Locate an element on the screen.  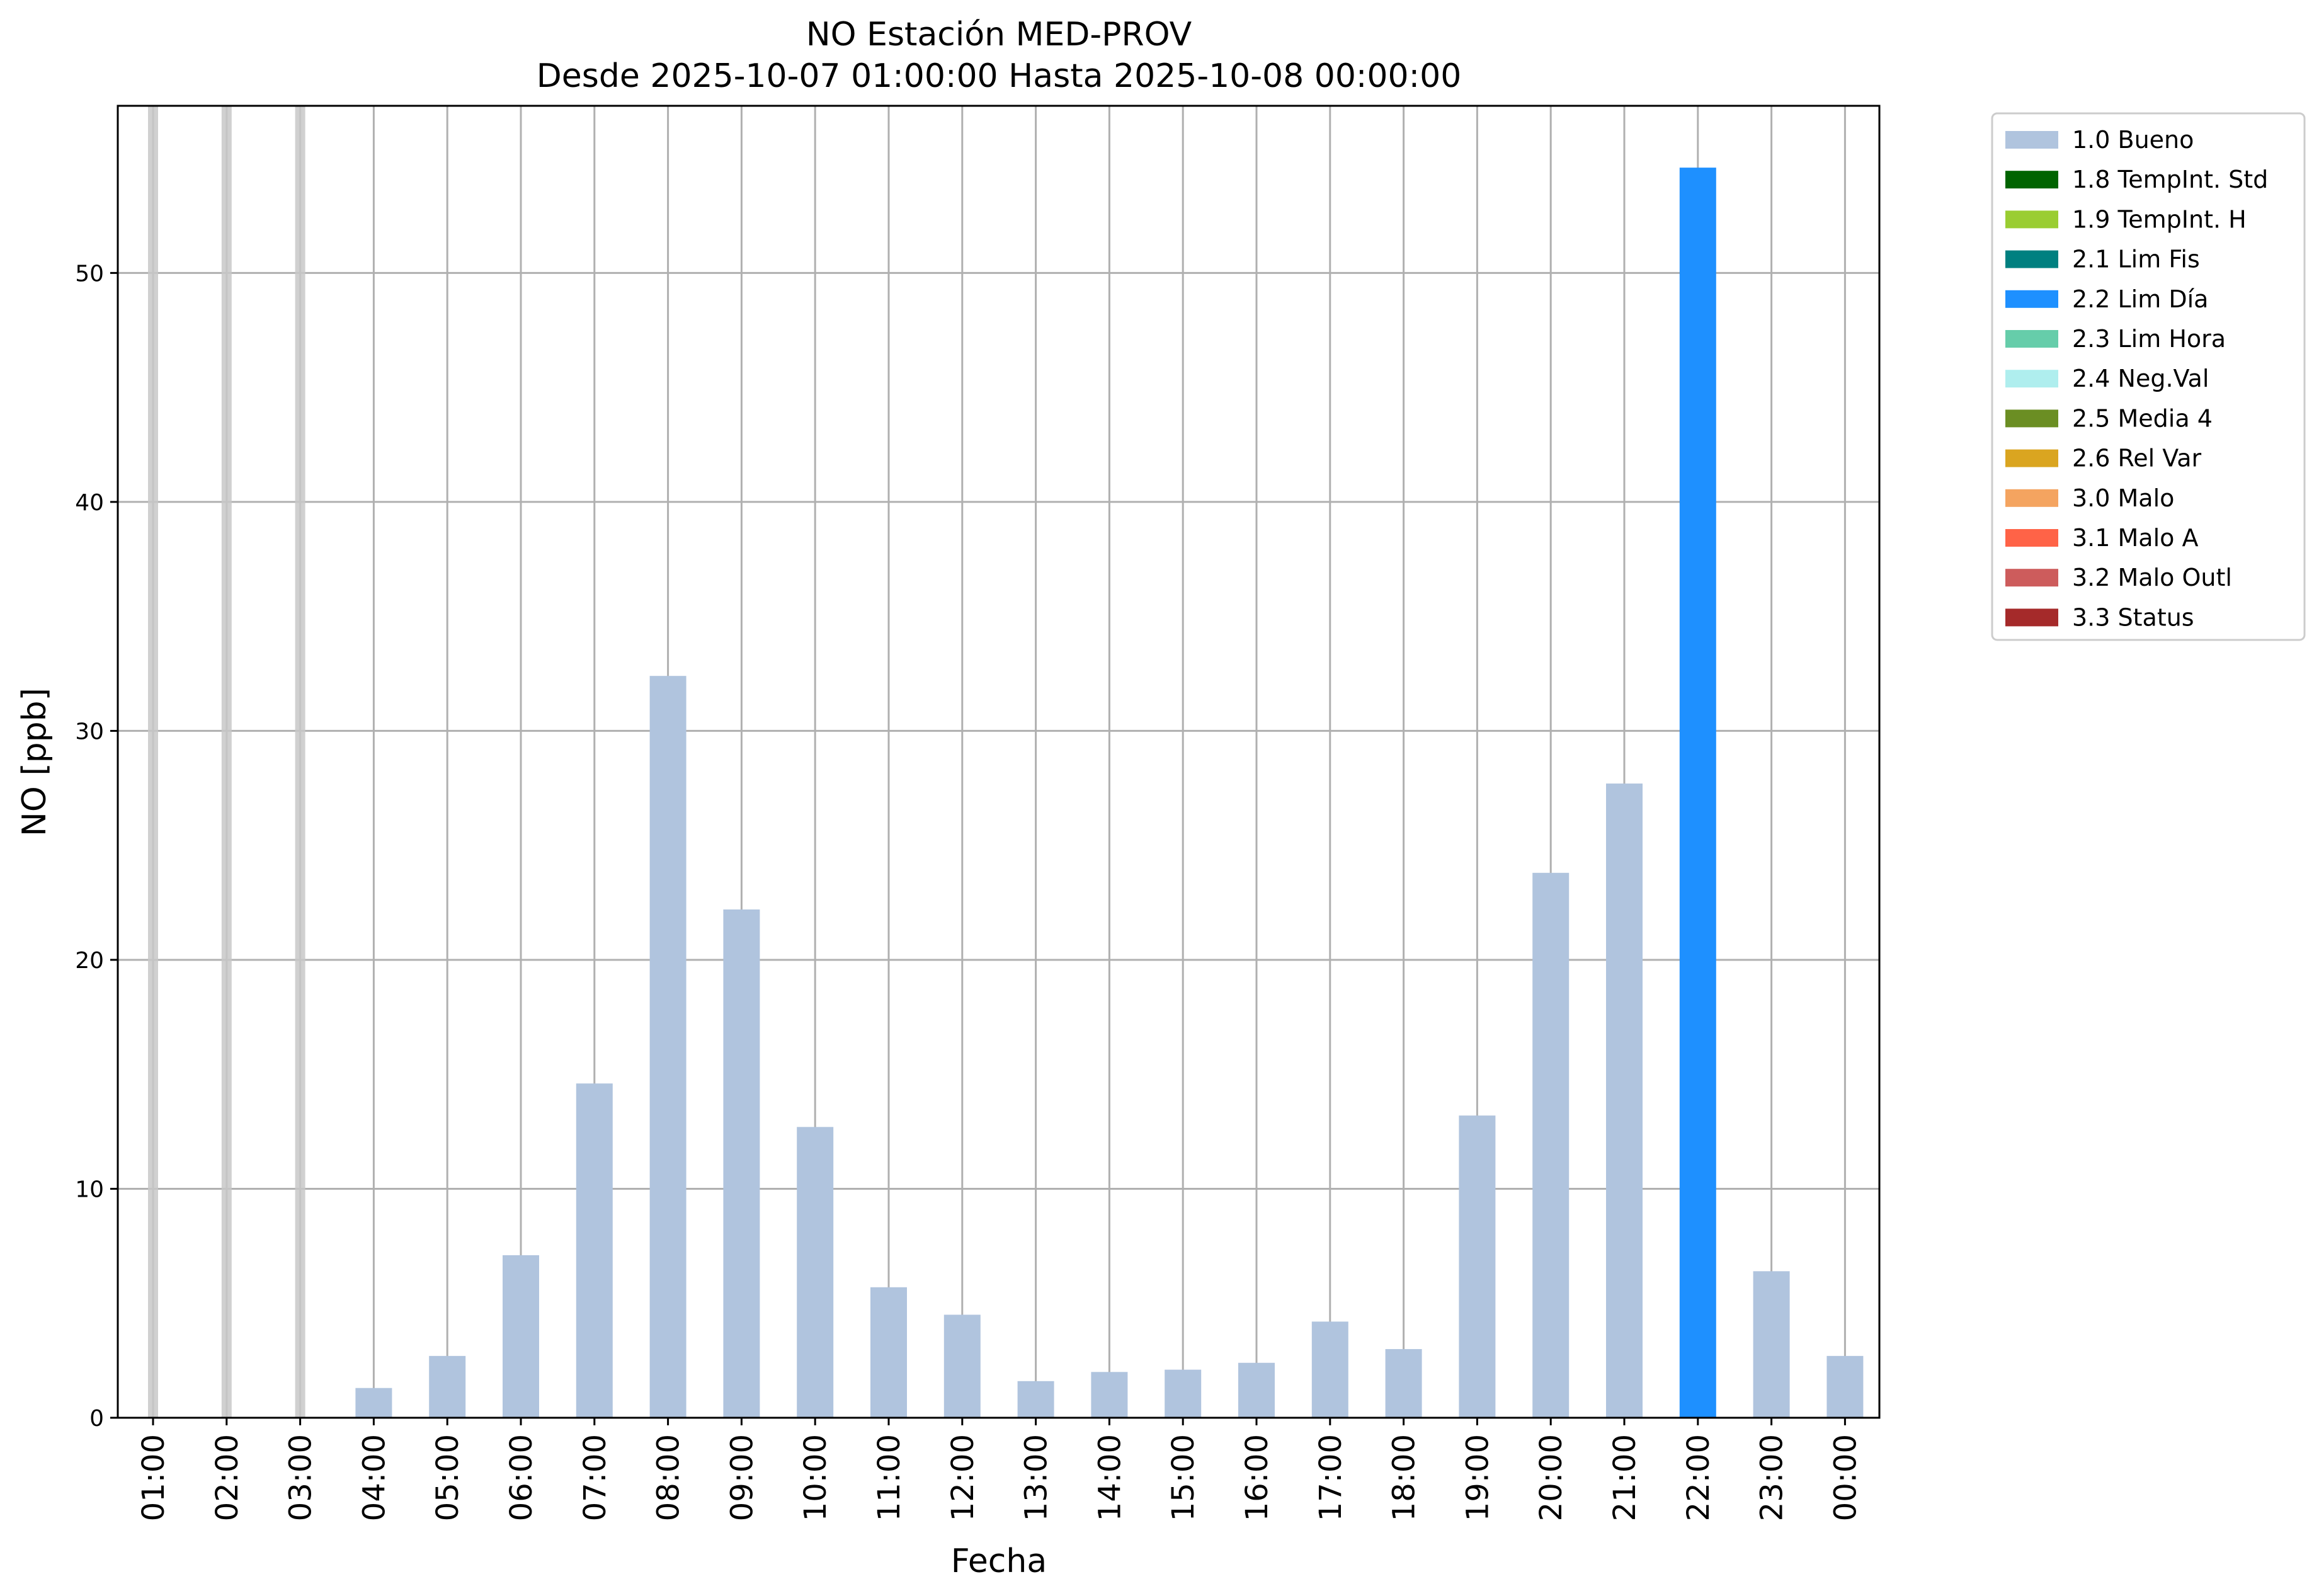
x-tick-label: 12:00 is located at coordinates (963, 1477).